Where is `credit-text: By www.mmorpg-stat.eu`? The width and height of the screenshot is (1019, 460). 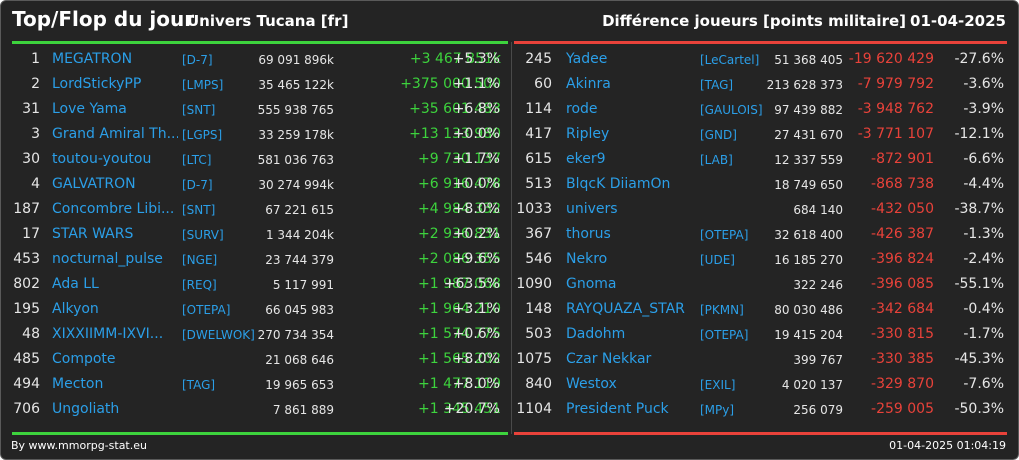
credit-text: By www.mmorpg-stat.eu is located at coordinates (79, 445).